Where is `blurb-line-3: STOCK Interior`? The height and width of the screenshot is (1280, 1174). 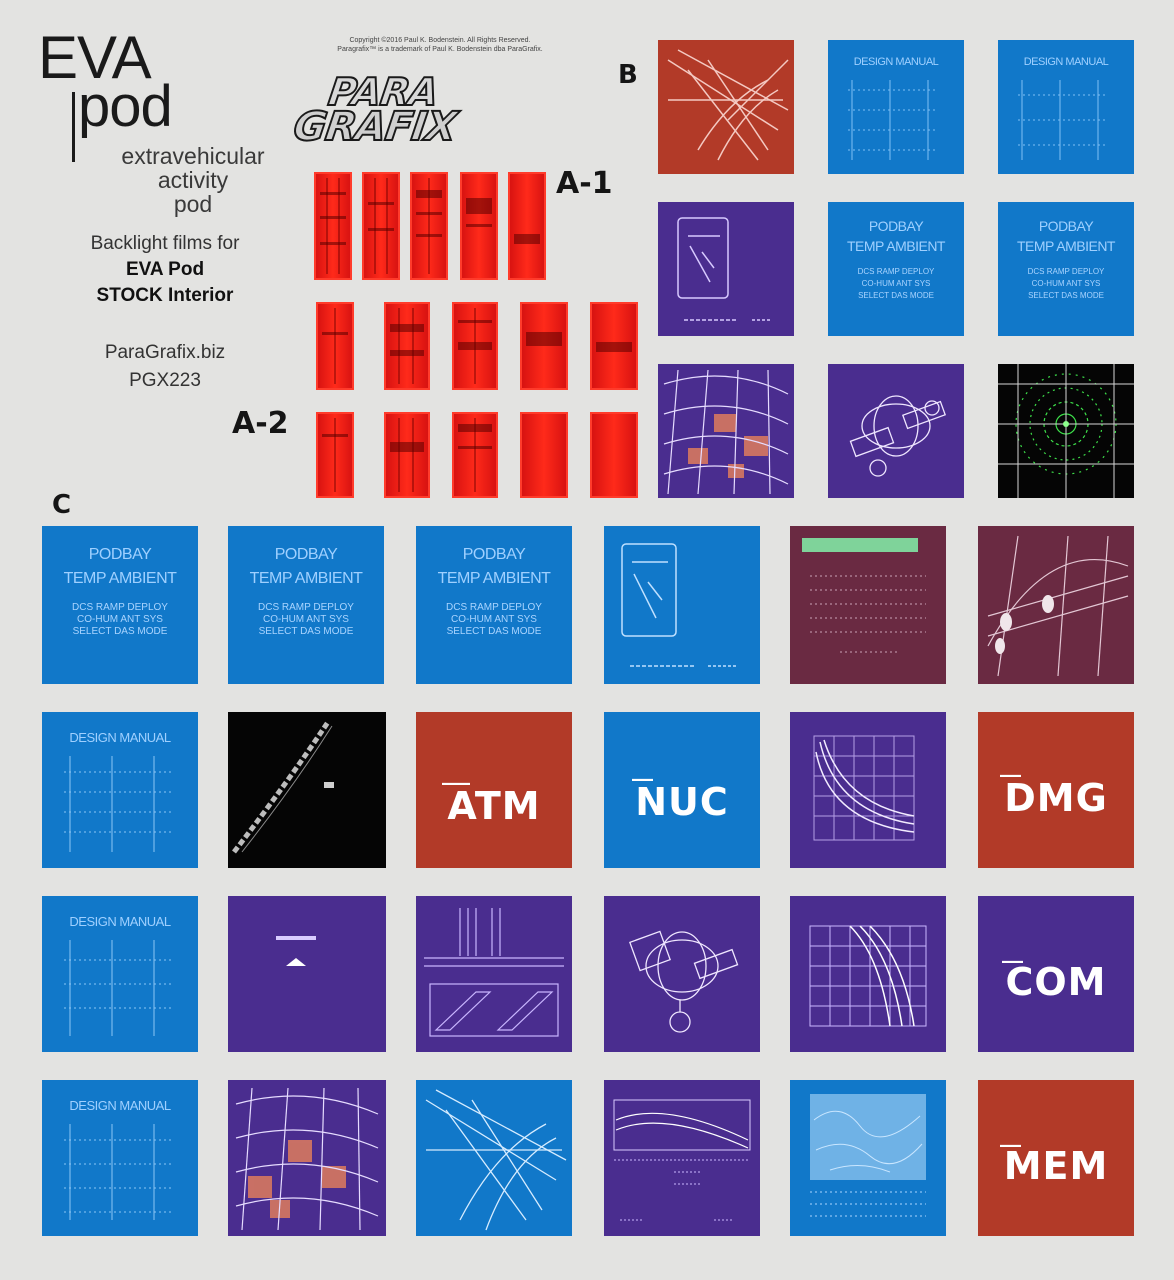
blurb-line-3: STOCK Interior is located at coordinates (165, 296).